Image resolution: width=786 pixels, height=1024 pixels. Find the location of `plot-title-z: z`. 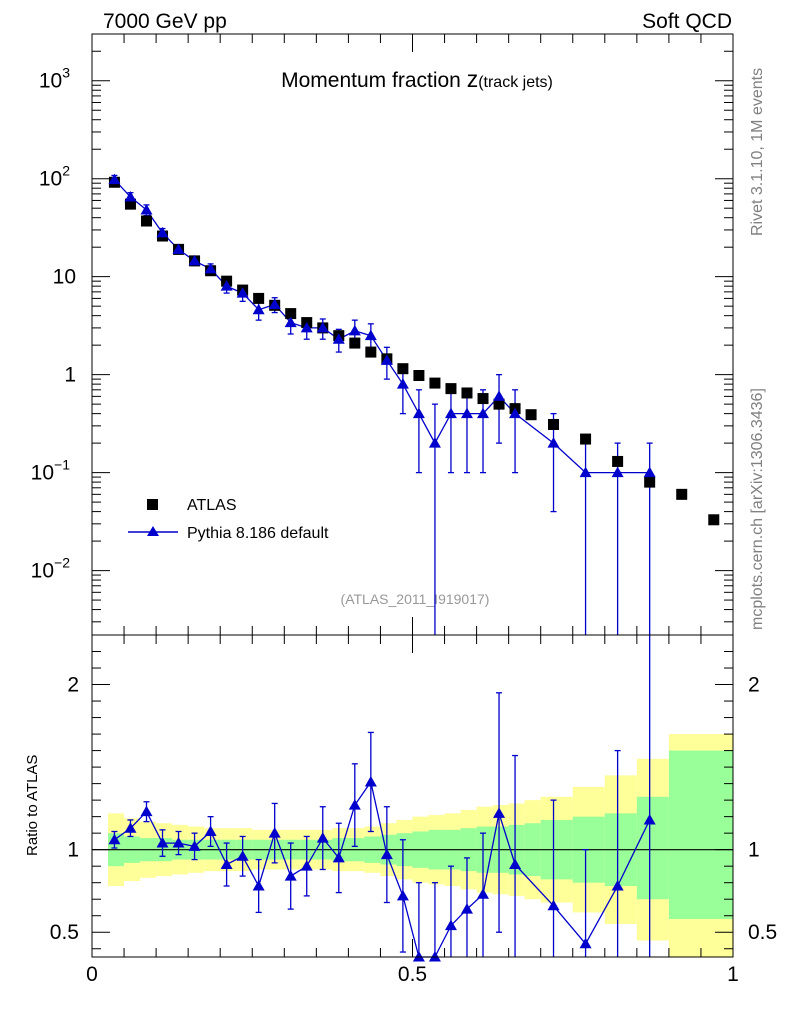

plot-title-z: z is located at coordinates (473, 79).